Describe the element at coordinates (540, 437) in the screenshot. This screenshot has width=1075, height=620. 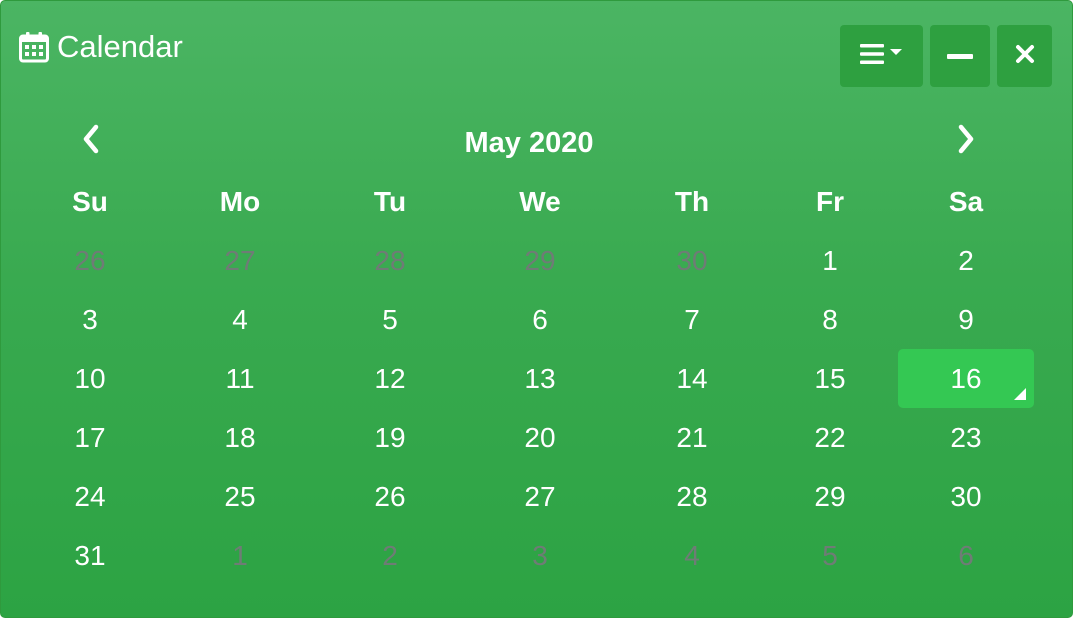
I see `day-cell: 20` at that location.